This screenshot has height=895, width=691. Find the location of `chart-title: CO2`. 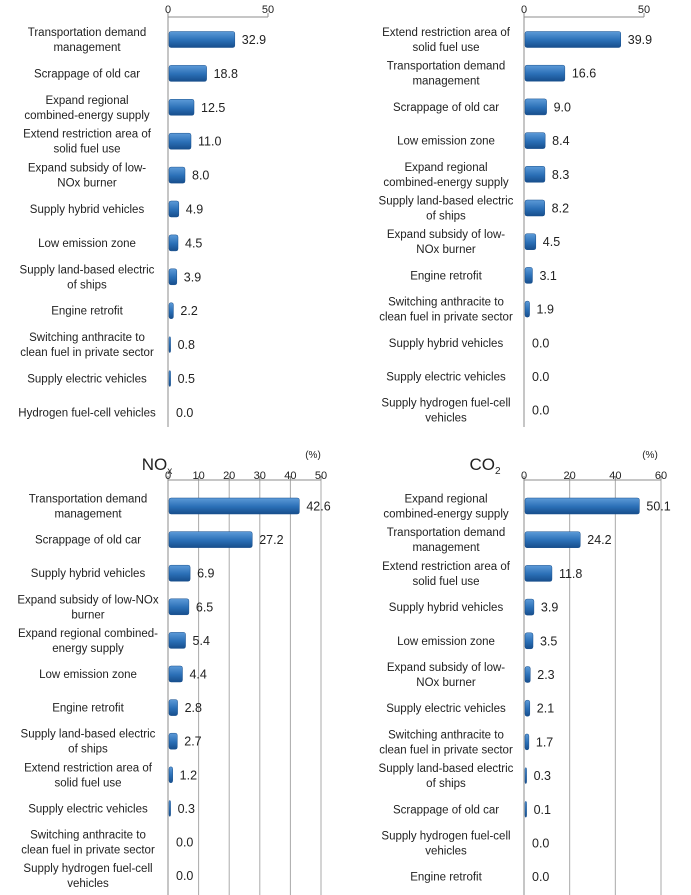

chart-title: CO2 is located at coordinates (485, 466).